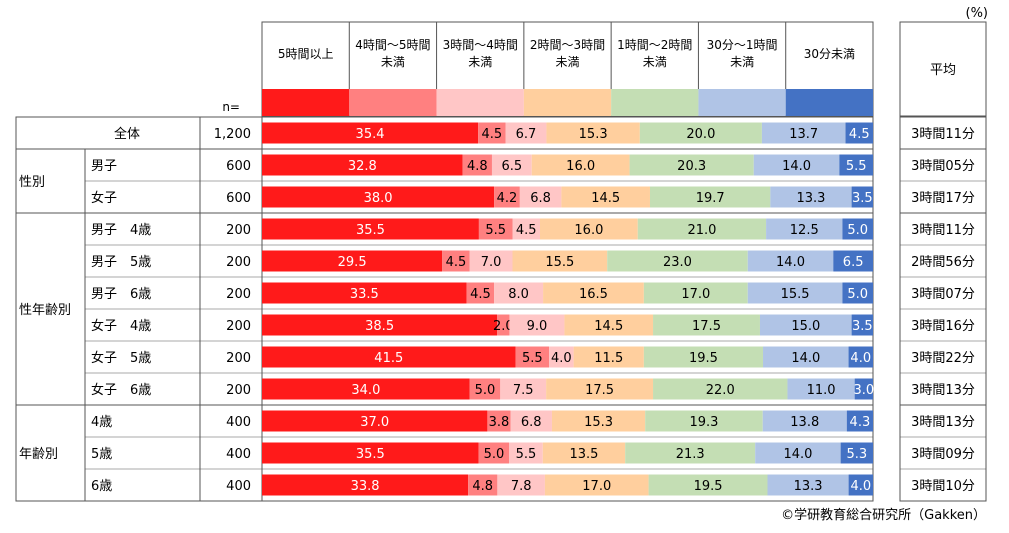 The width and height of the screenshot is (1009, 533). What do you see at coordinates (860, 486) in the screenshot?
I see `data-label: 4.0` at bounding box center [860, 486].